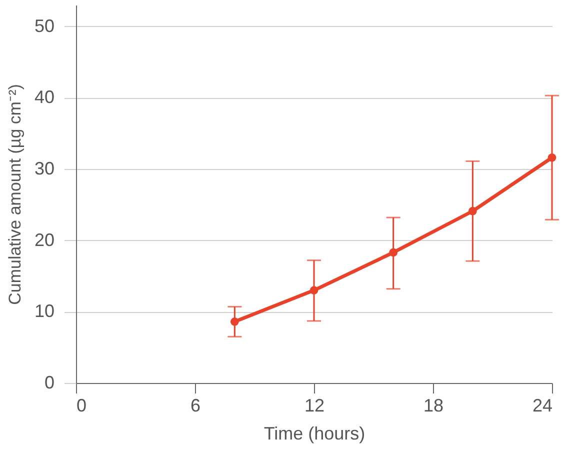 The height and width of the screenshot is (470, 588). Describe the element at coordinates (44, 311) in the screenshot. I see `y-tick-label: 10` at that location.